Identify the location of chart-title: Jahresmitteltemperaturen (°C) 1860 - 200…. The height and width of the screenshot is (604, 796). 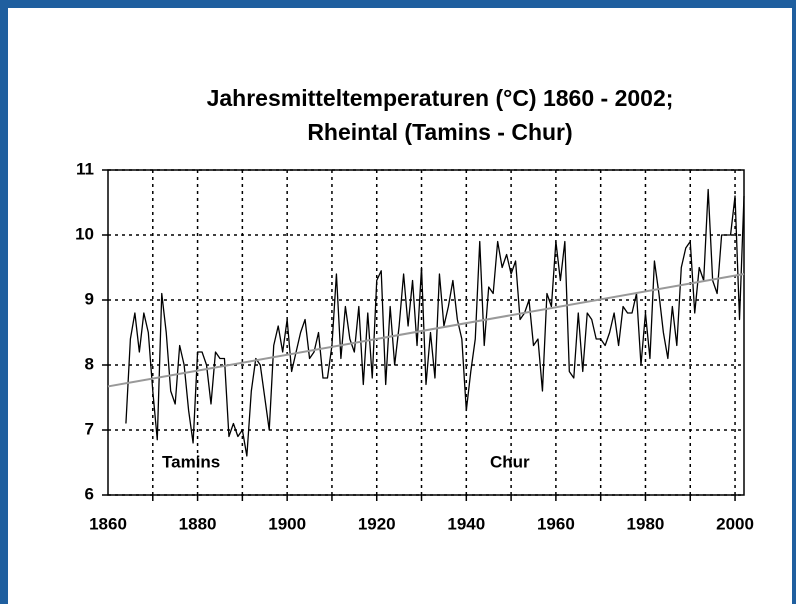
(440, 98).